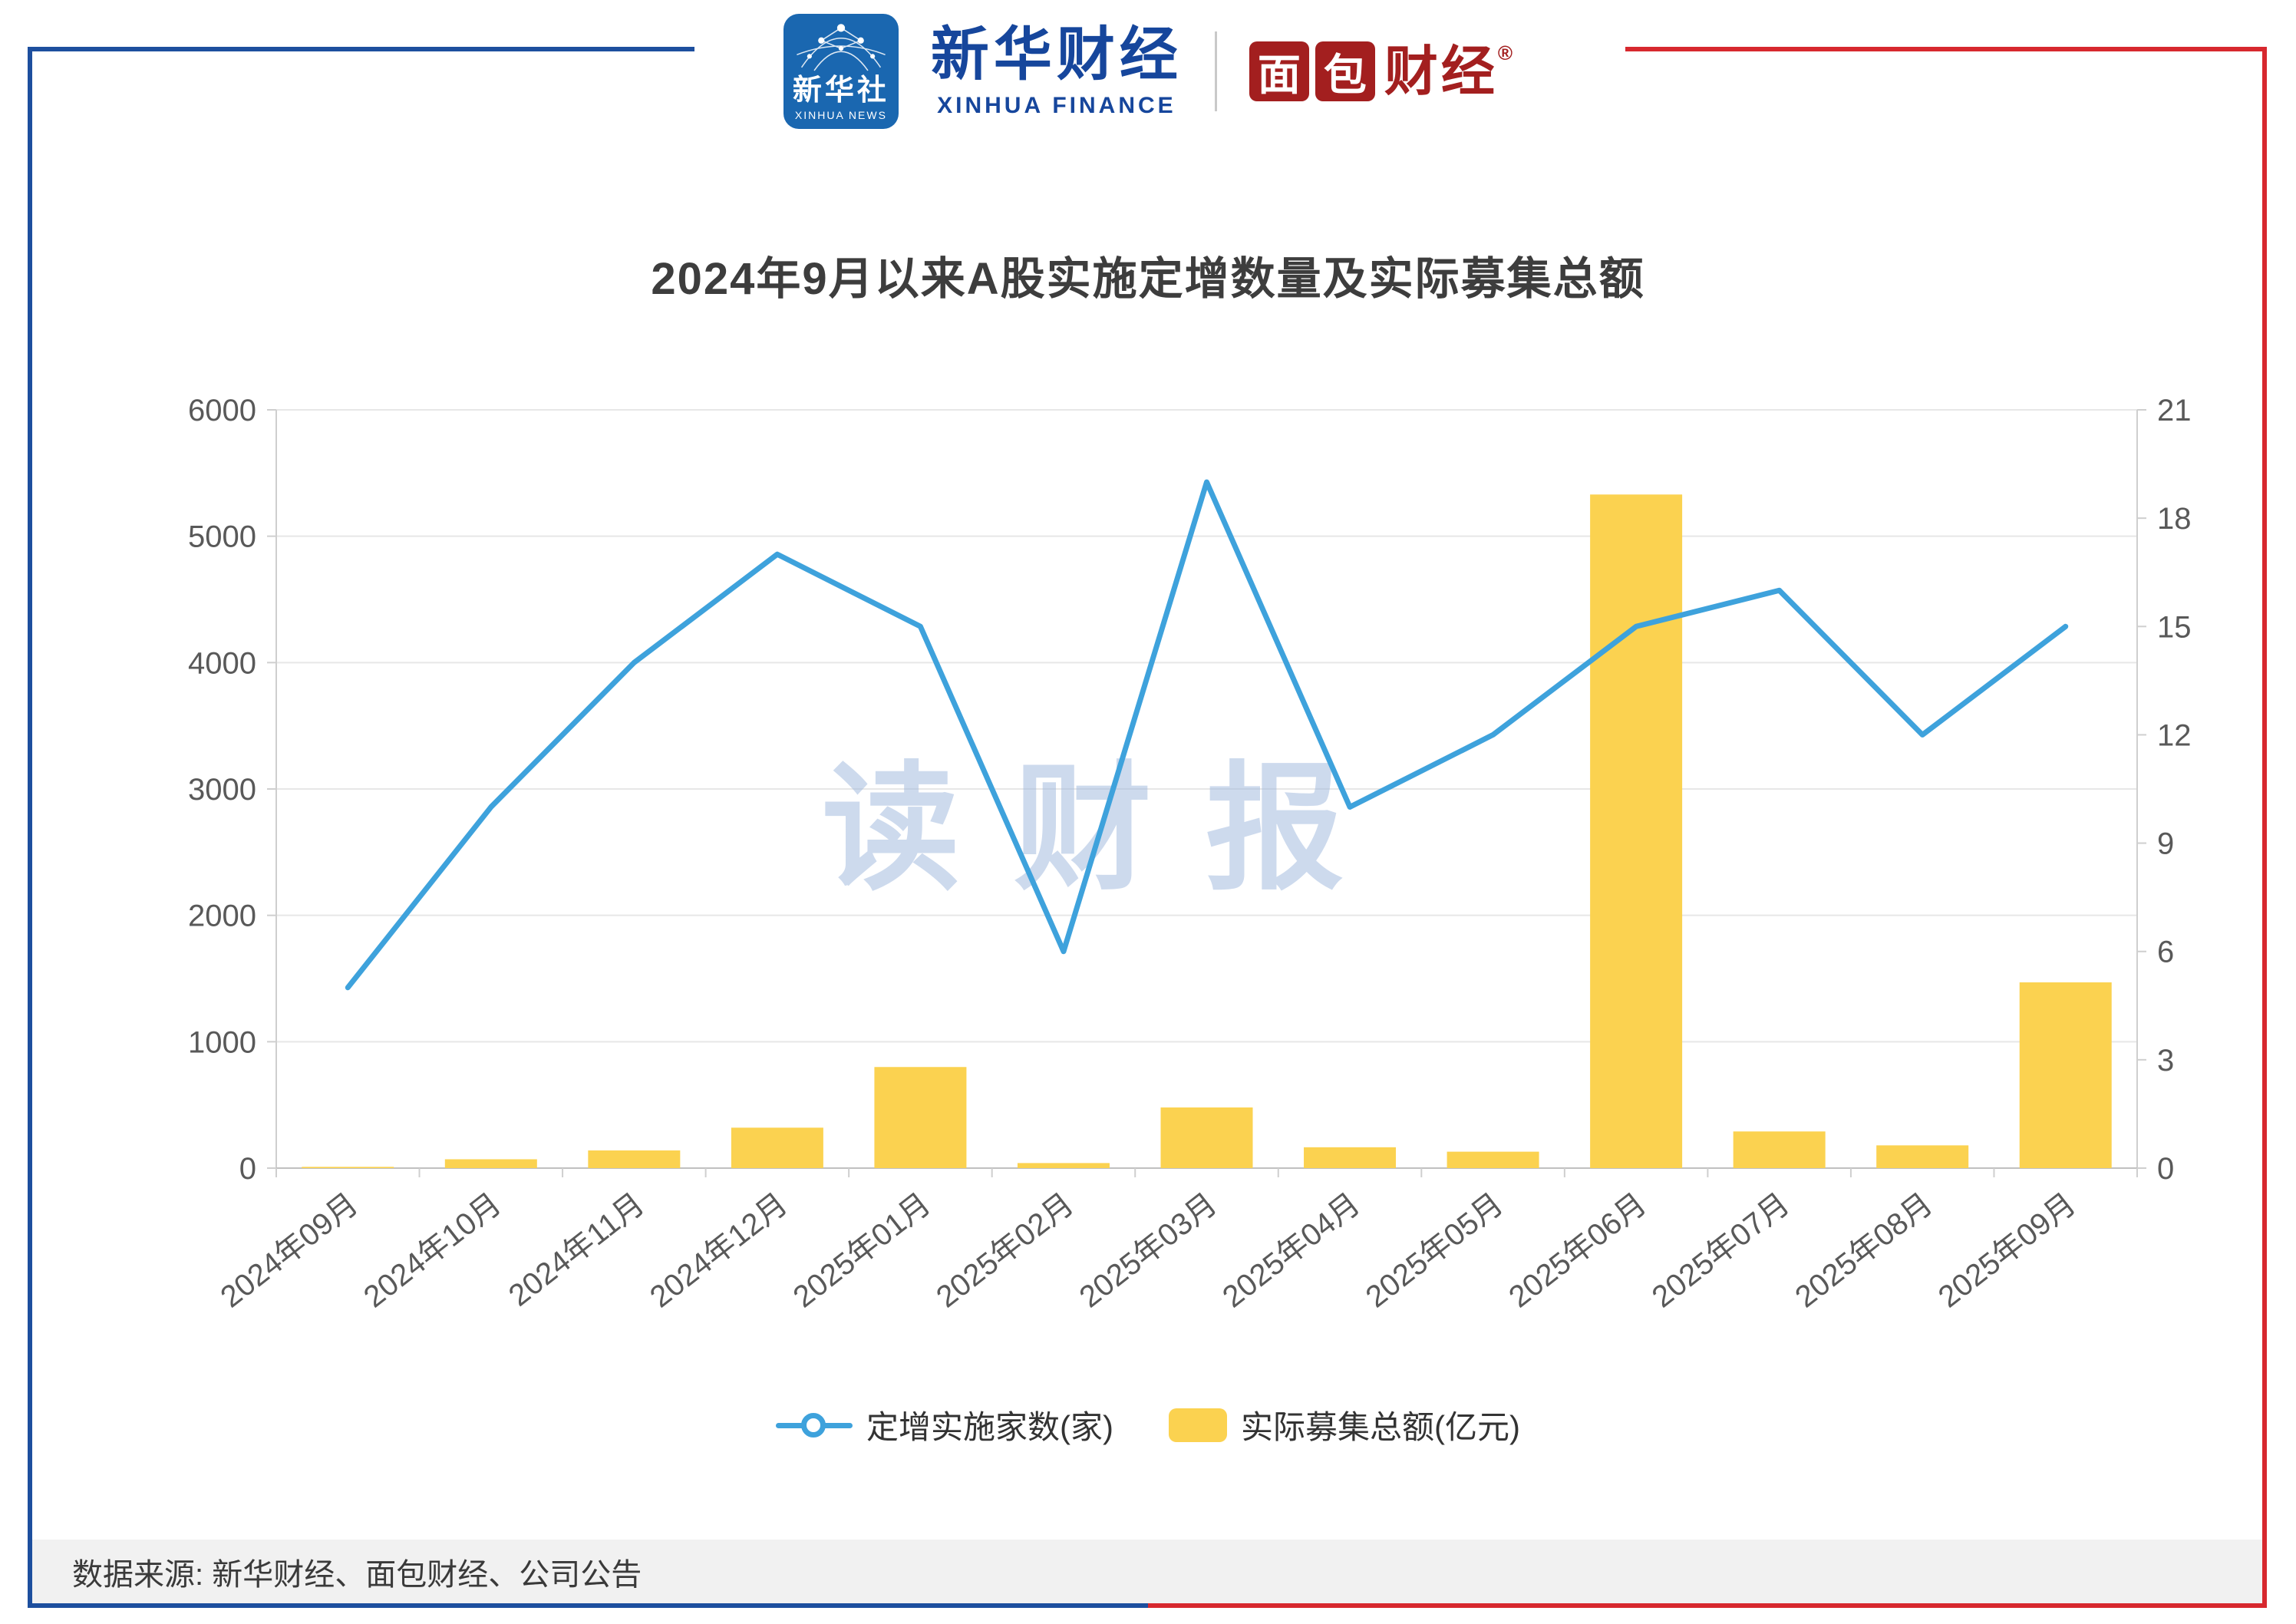  I want to click on xinhua-finance-cn-label: 新华财经, so click(1056, 55).